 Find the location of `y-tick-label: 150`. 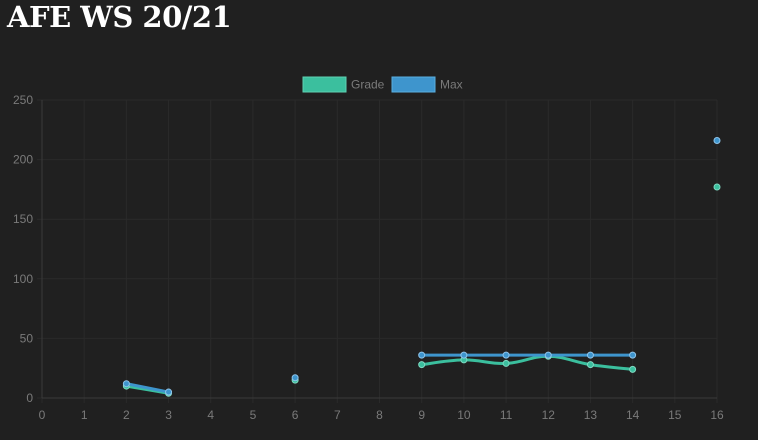

y-tick-label: 150 is located at coordinates (23, 219).